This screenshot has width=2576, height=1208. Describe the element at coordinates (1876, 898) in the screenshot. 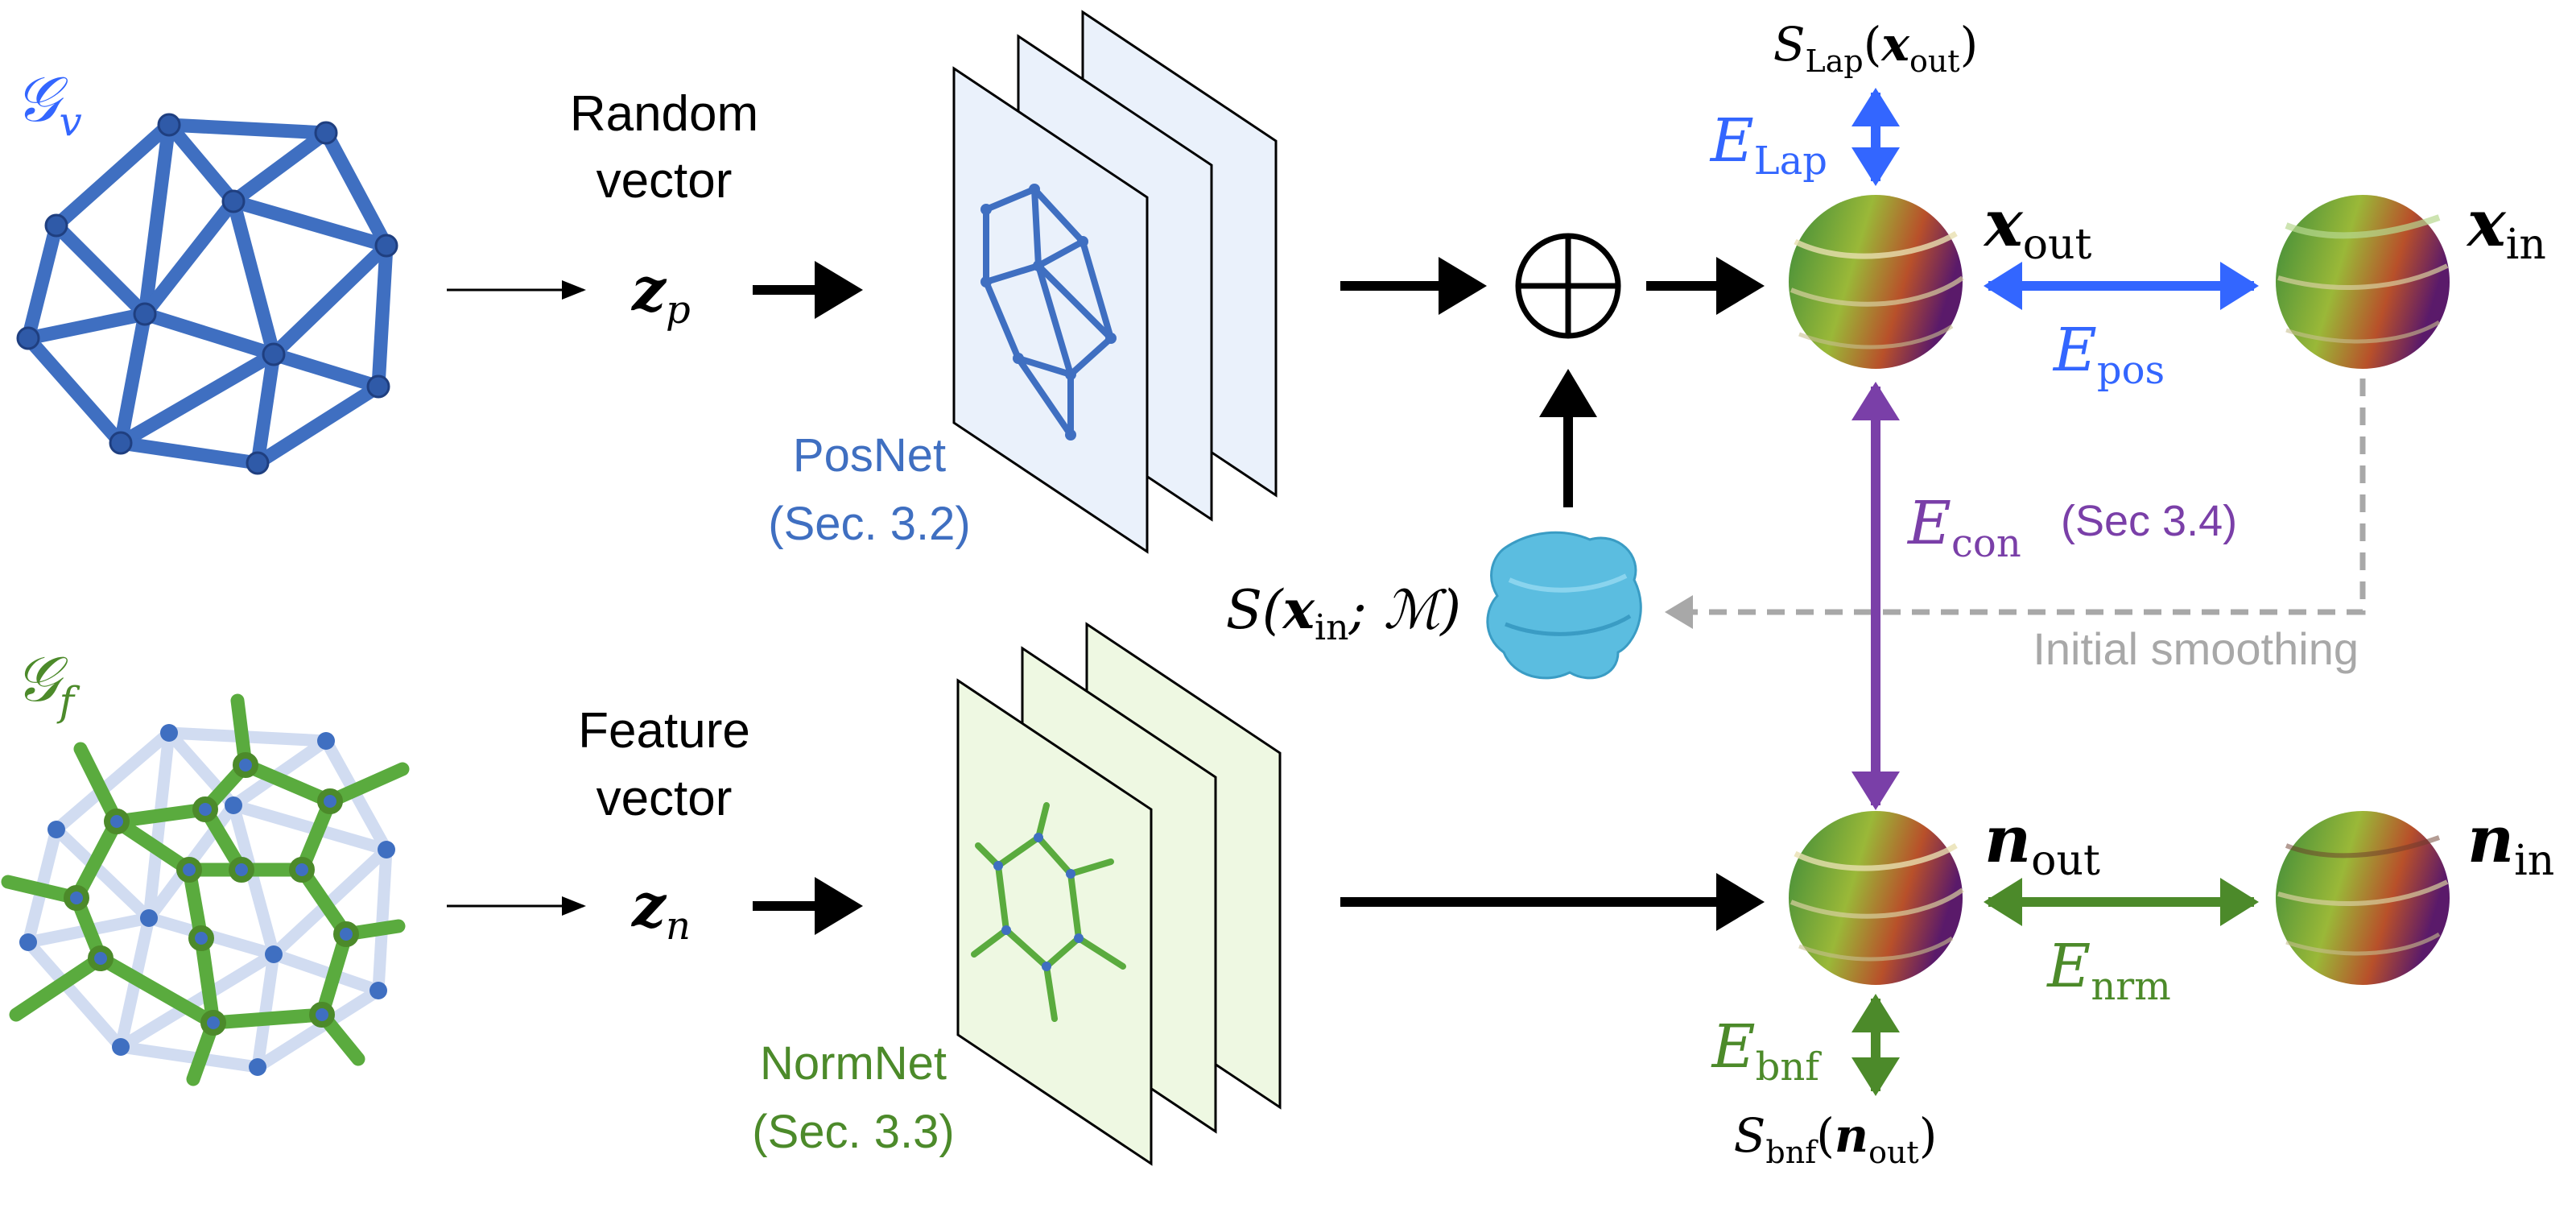

I see `n-out-sphere` at that location.